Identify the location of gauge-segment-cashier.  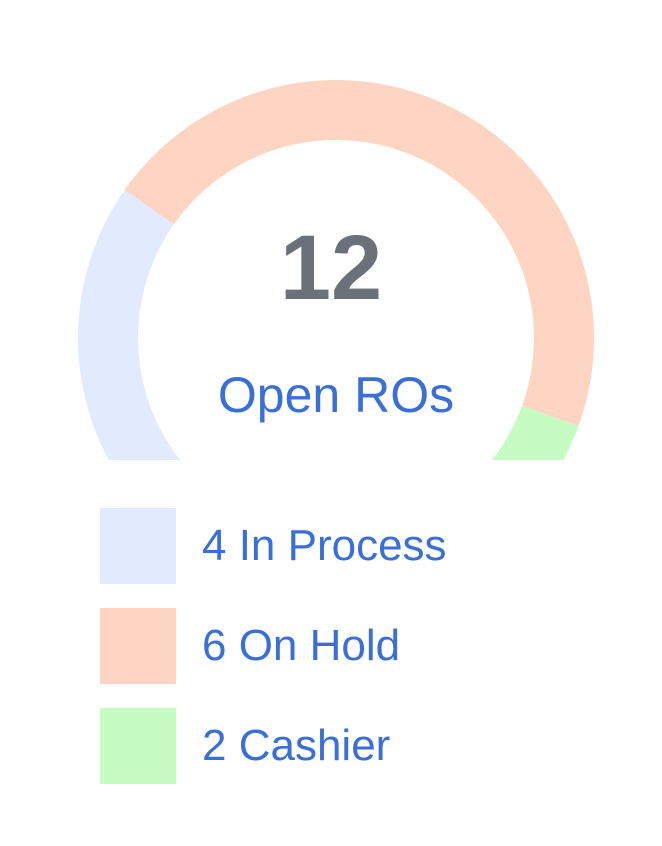
(535, 432).